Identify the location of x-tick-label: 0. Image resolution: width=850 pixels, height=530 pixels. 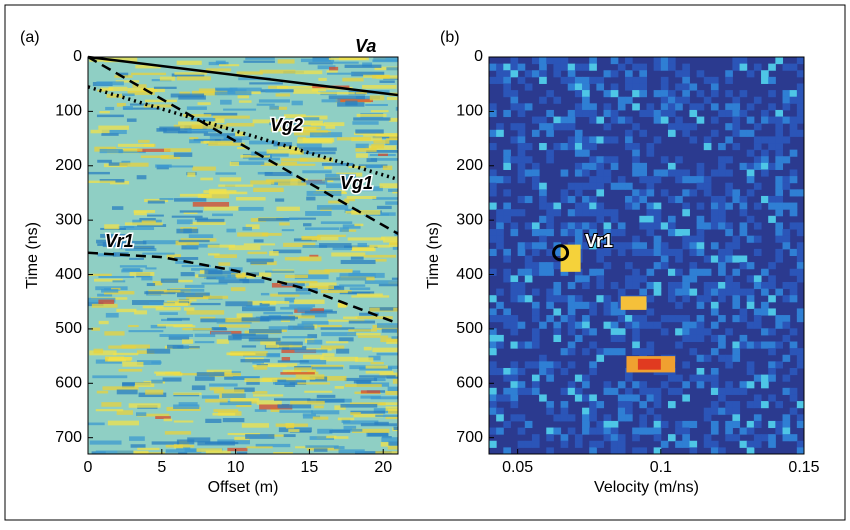
(88, 467).